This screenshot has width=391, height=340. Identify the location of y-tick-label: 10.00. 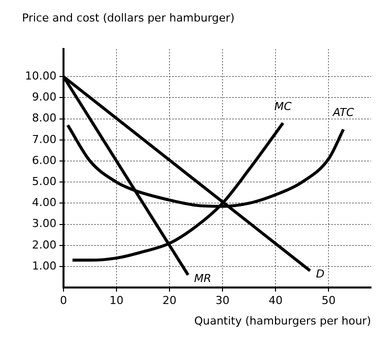
(40, 75).